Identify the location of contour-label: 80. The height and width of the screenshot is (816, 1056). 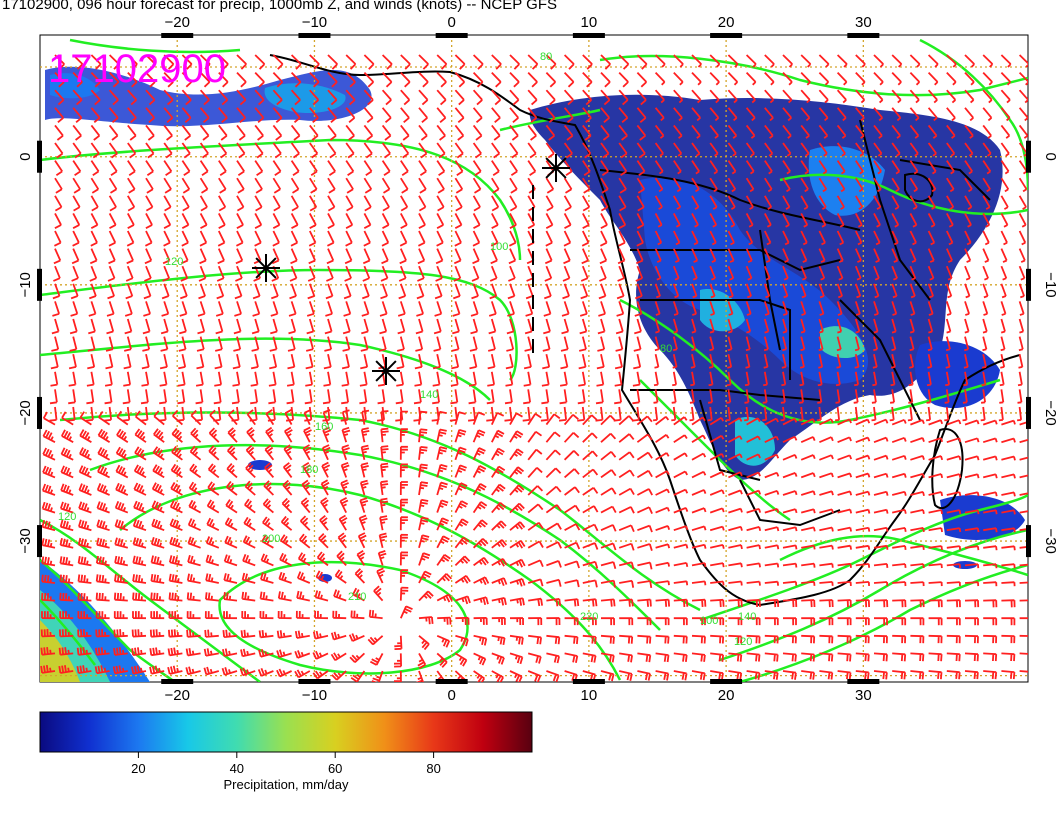
(546, 57).